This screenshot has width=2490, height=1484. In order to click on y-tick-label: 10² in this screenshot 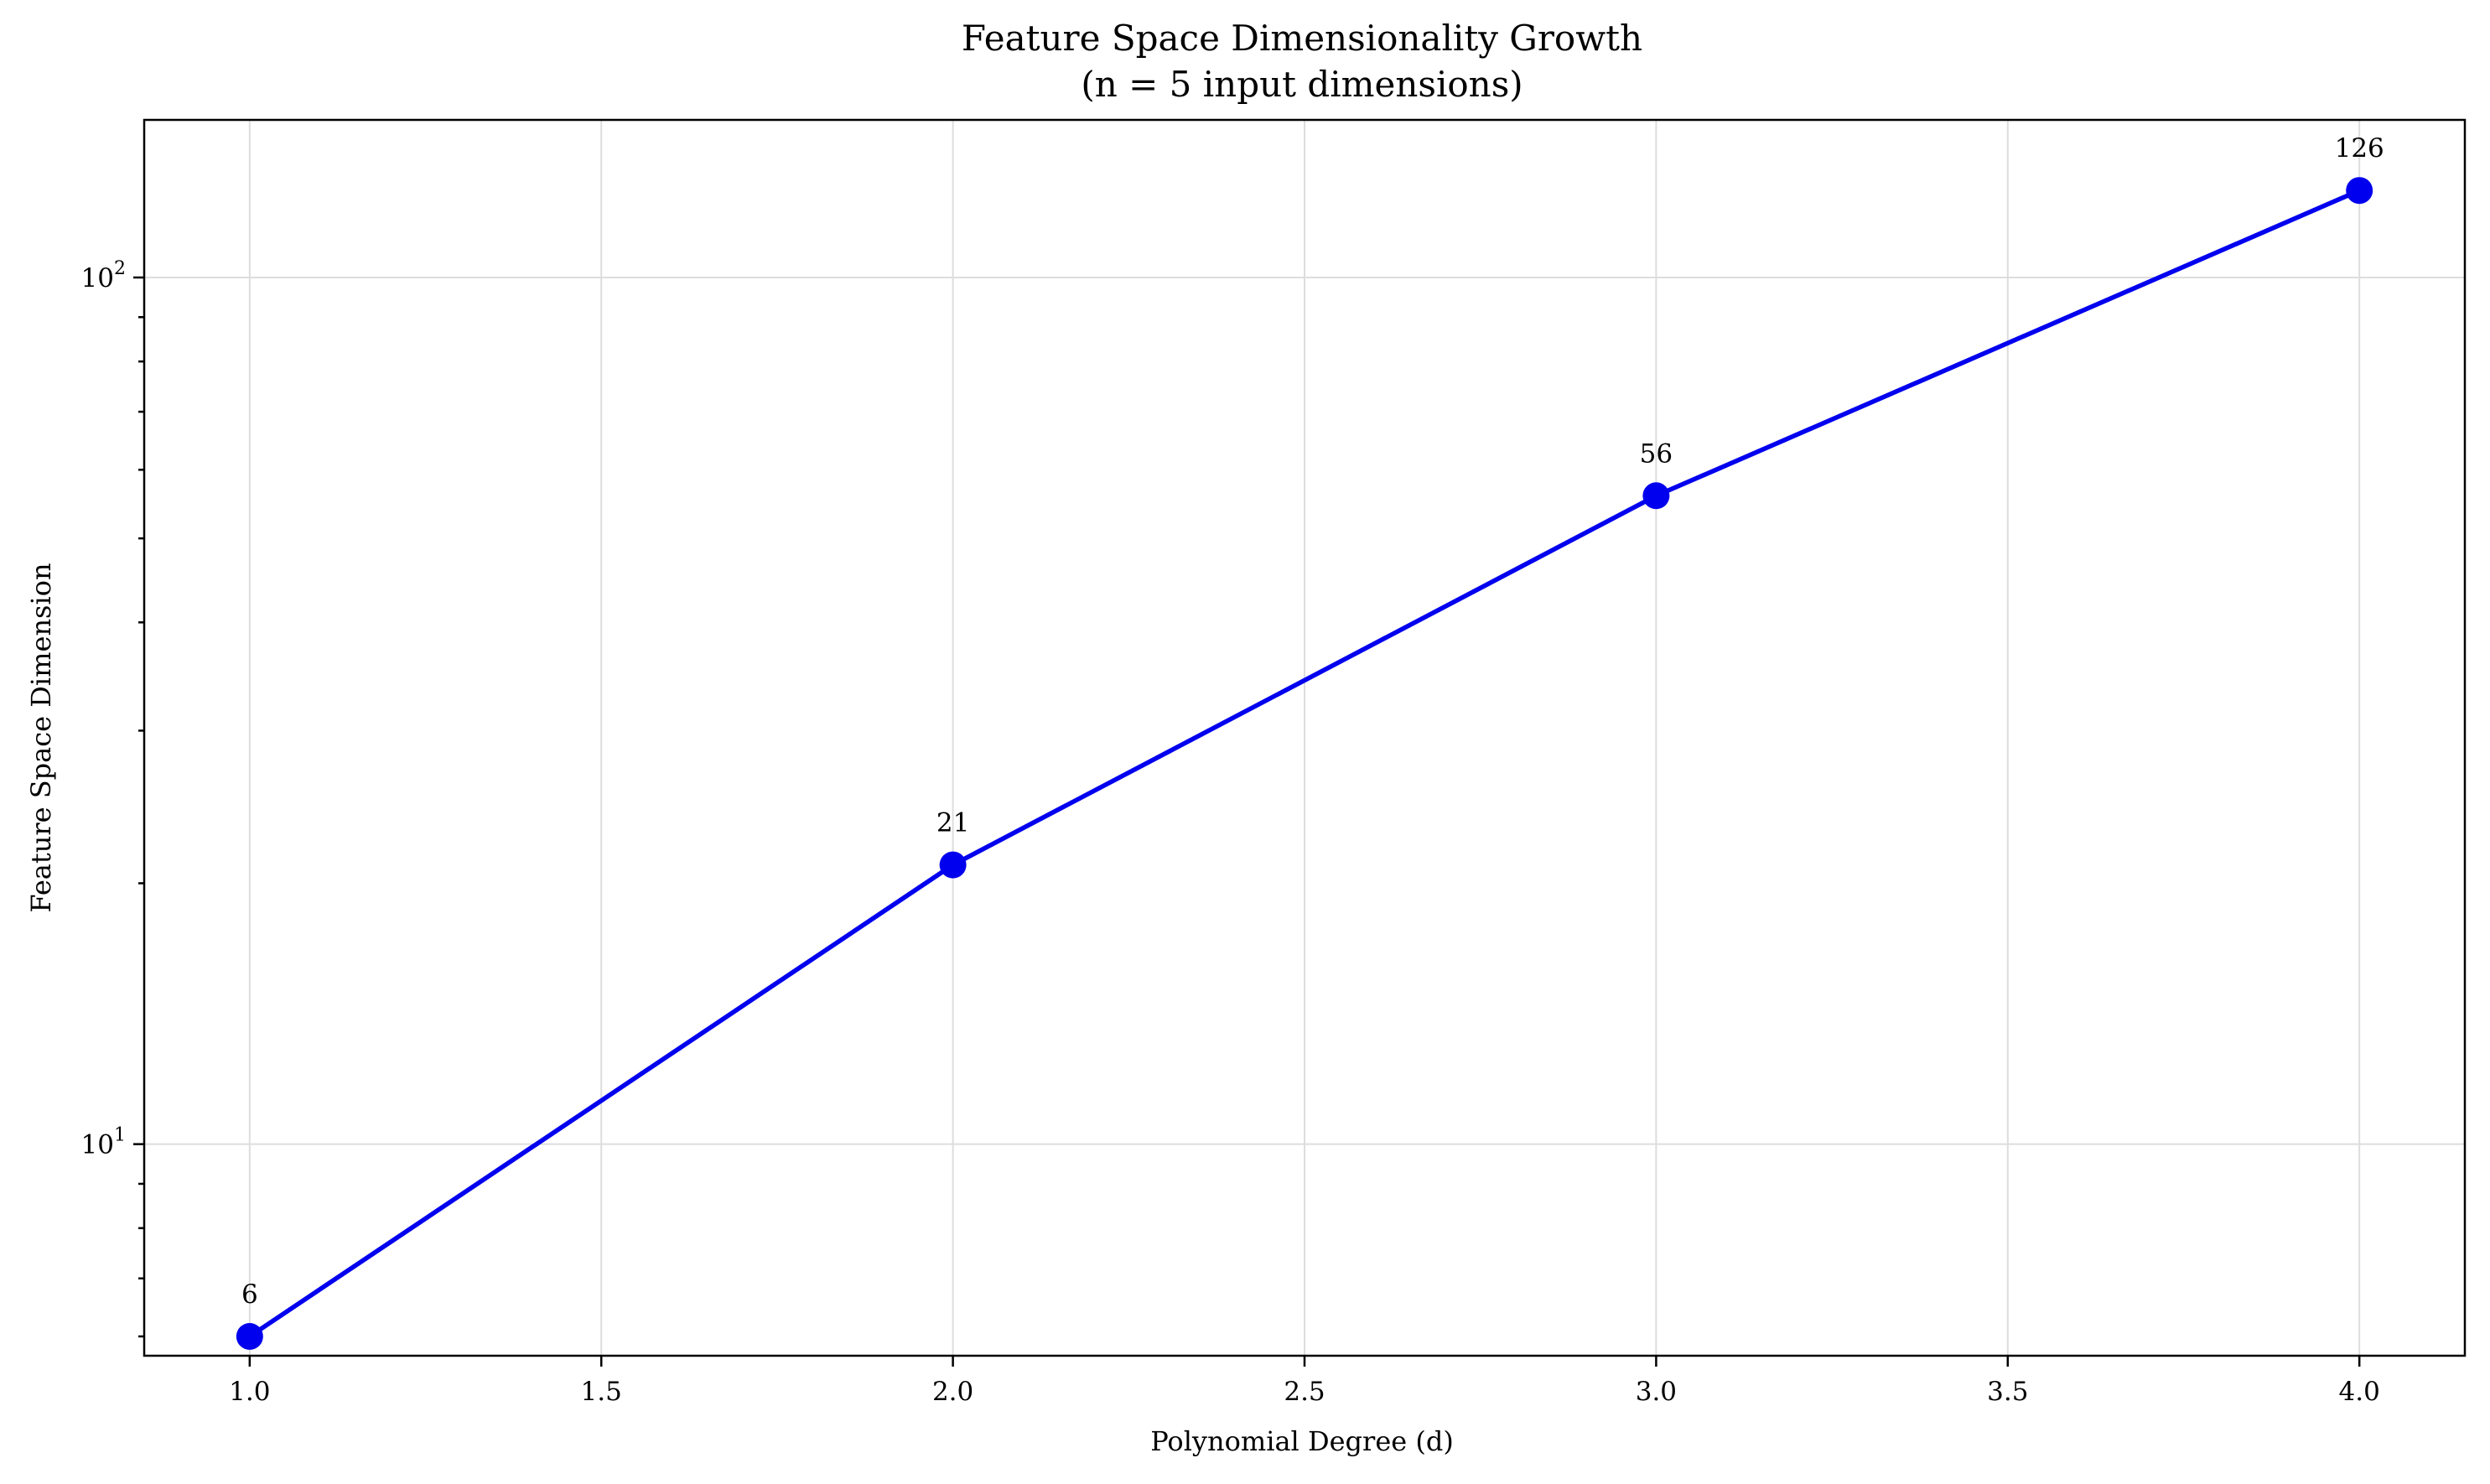, I will do `click(103, 275)`.